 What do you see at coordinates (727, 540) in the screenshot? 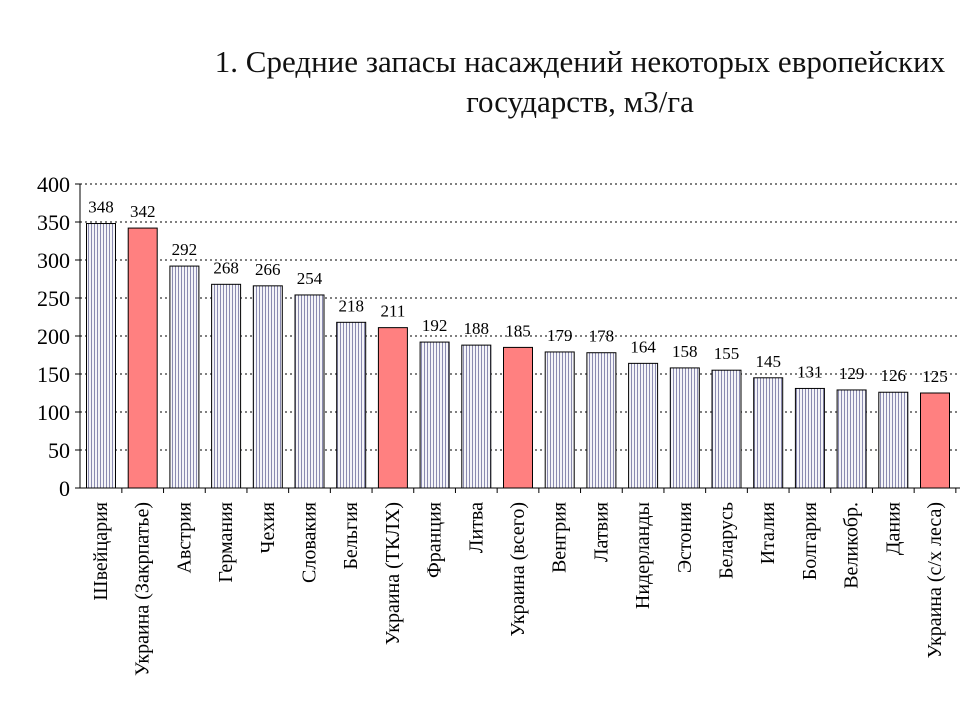
I see `x-tick-label: Беларусь` at bounding box center [727, 540].